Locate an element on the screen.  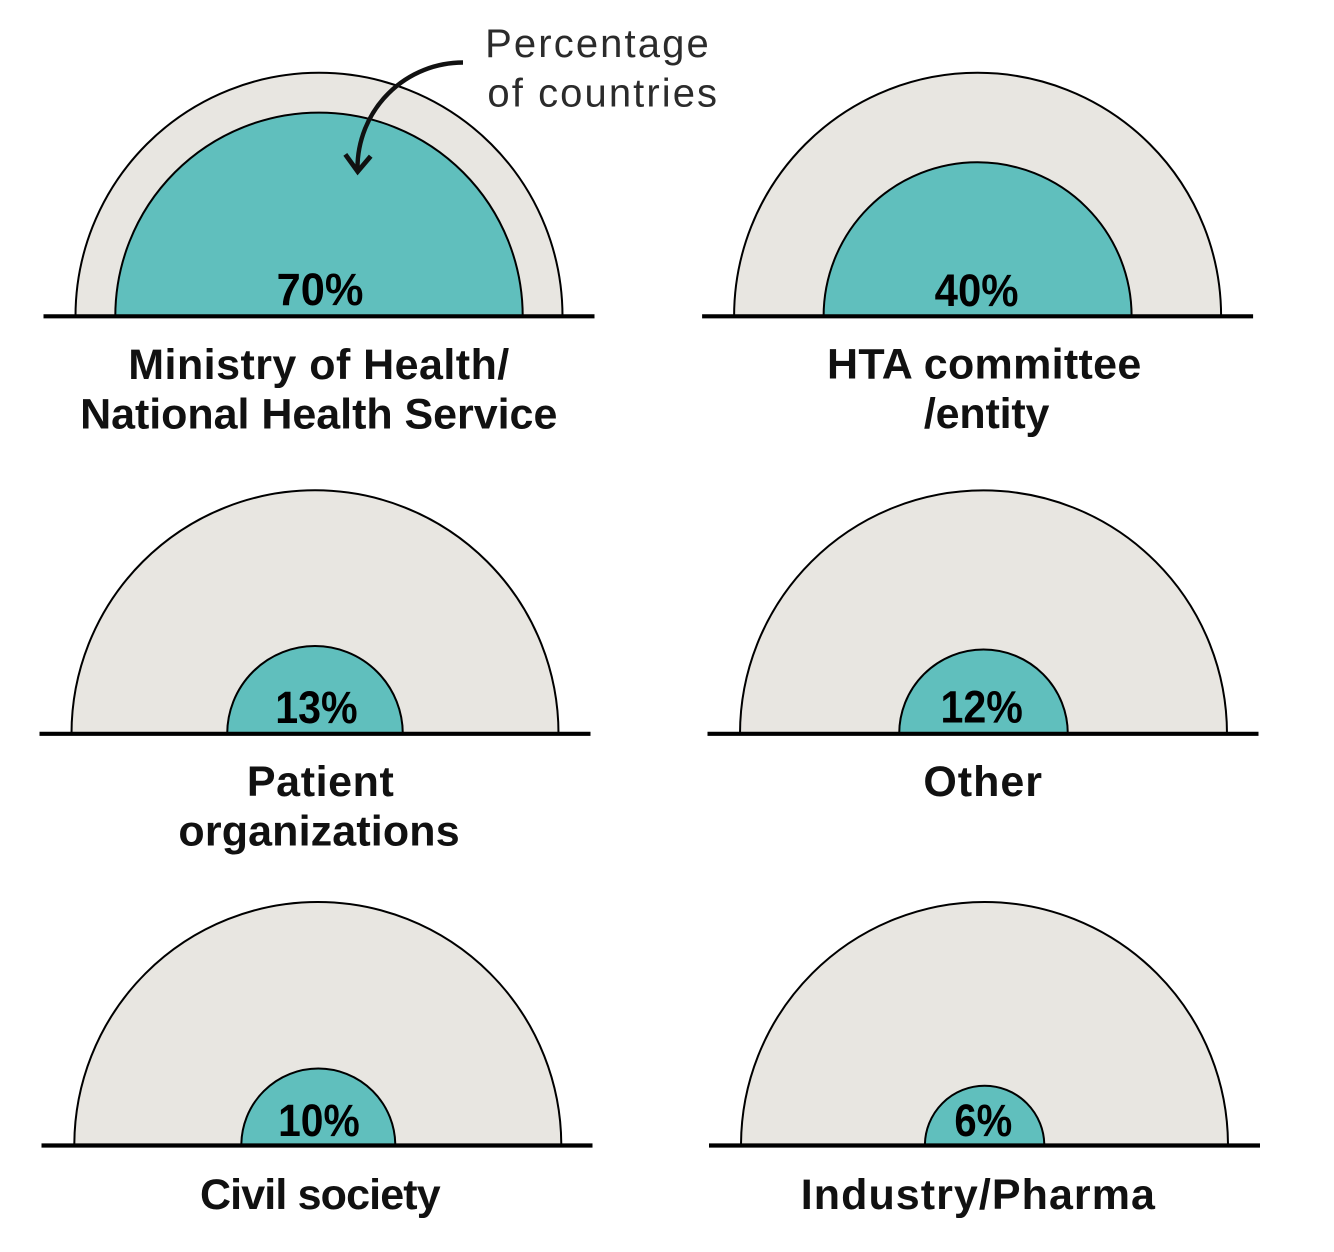
svg-text: HTA committee is located at coordinates (984, 365).